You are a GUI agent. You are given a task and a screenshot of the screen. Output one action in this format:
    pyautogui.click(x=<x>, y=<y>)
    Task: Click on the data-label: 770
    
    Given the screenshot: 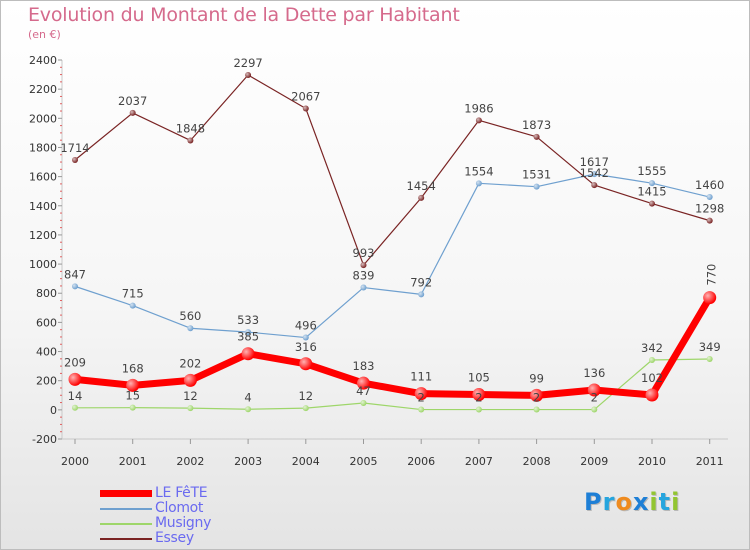 What is the action you would take?
    pyautogui.click(x=712, y=275)
    